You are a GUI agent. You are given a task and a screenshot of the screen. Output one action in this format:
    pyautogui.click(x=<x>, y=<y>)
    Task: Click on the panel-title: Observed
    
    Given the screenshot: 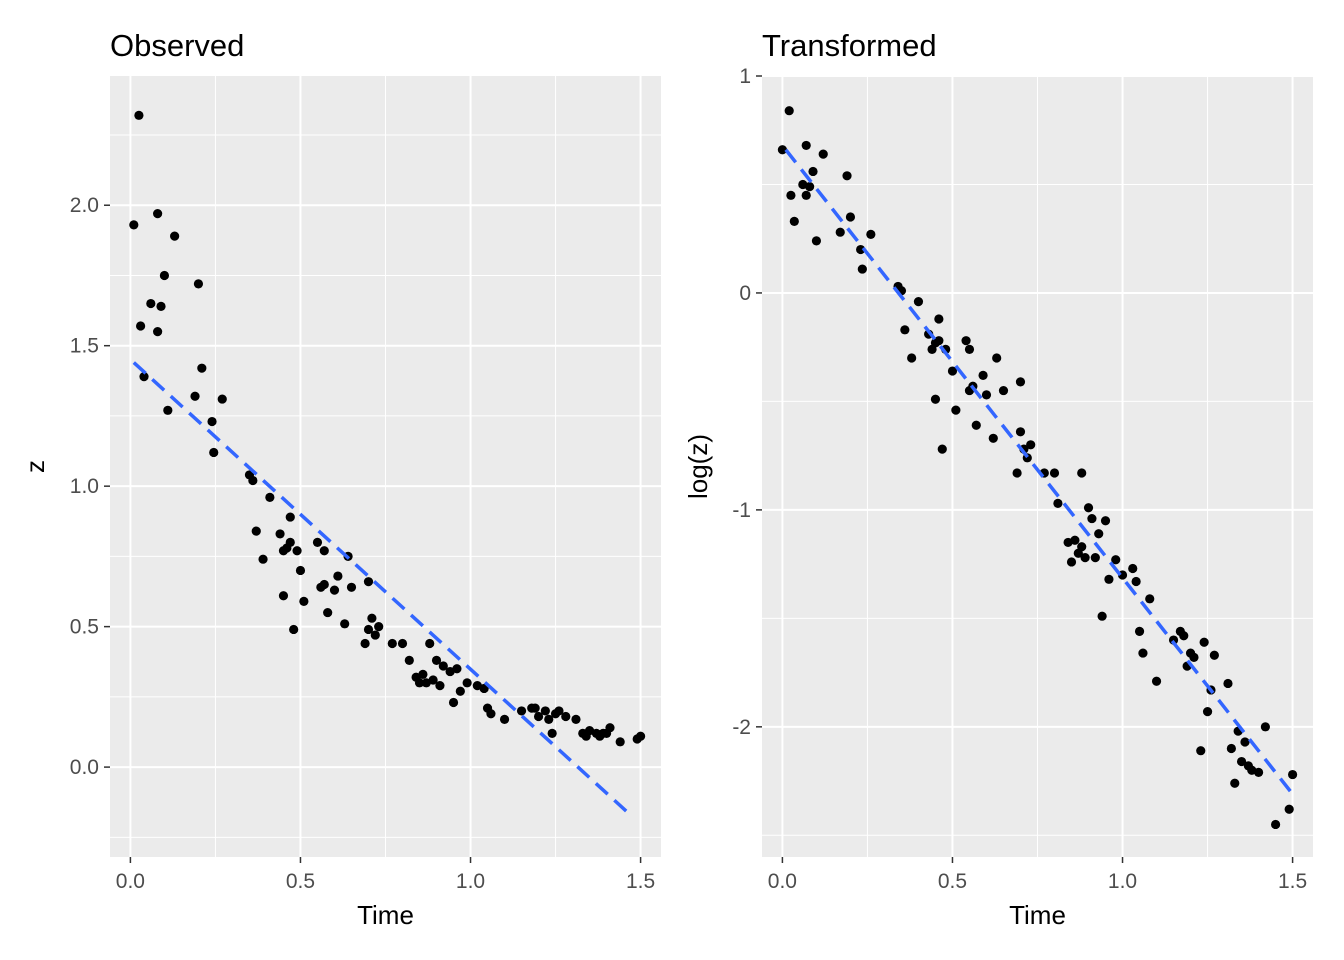 What is the action you would take?
    pyautogui.click(x=177, y=45)
    